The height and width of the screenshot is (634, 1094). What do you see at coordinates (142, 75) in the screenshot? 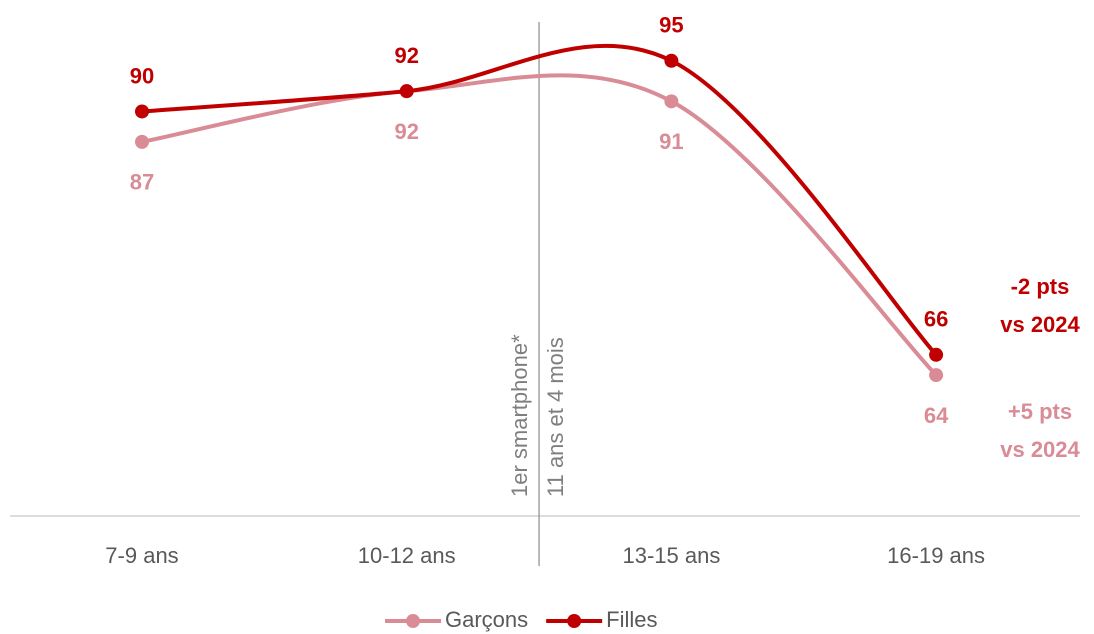
I see `data-label: 90` at bounding box center [142, 75].